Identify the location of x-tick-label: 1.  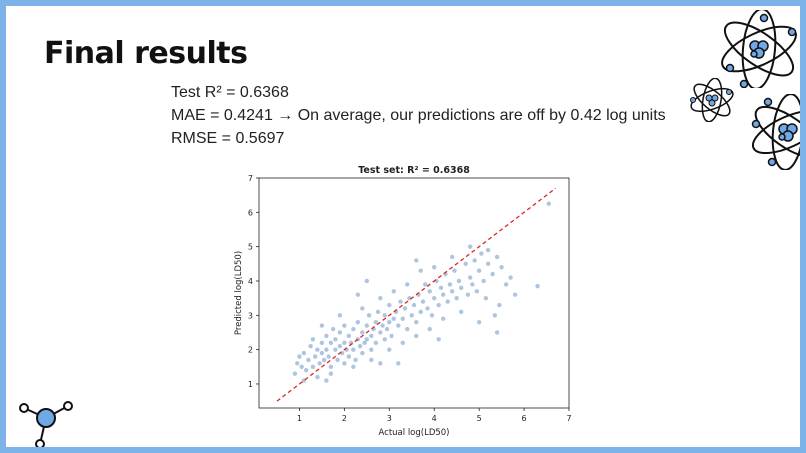
(299, 418).